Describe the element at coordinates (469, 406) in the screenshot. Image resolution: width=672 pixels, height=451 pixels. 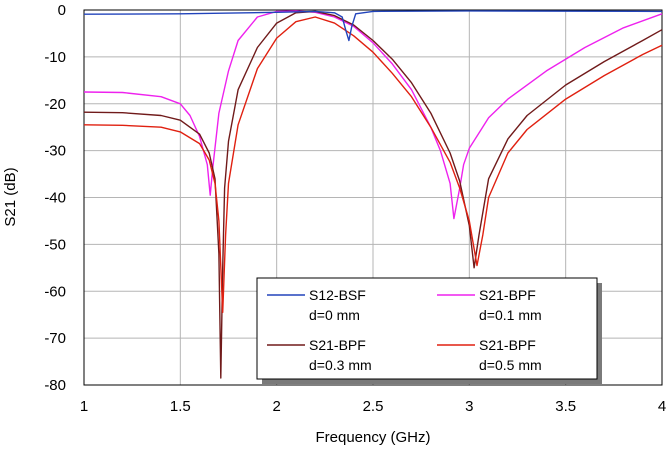
I see `x-tick-label: 3` at that location.